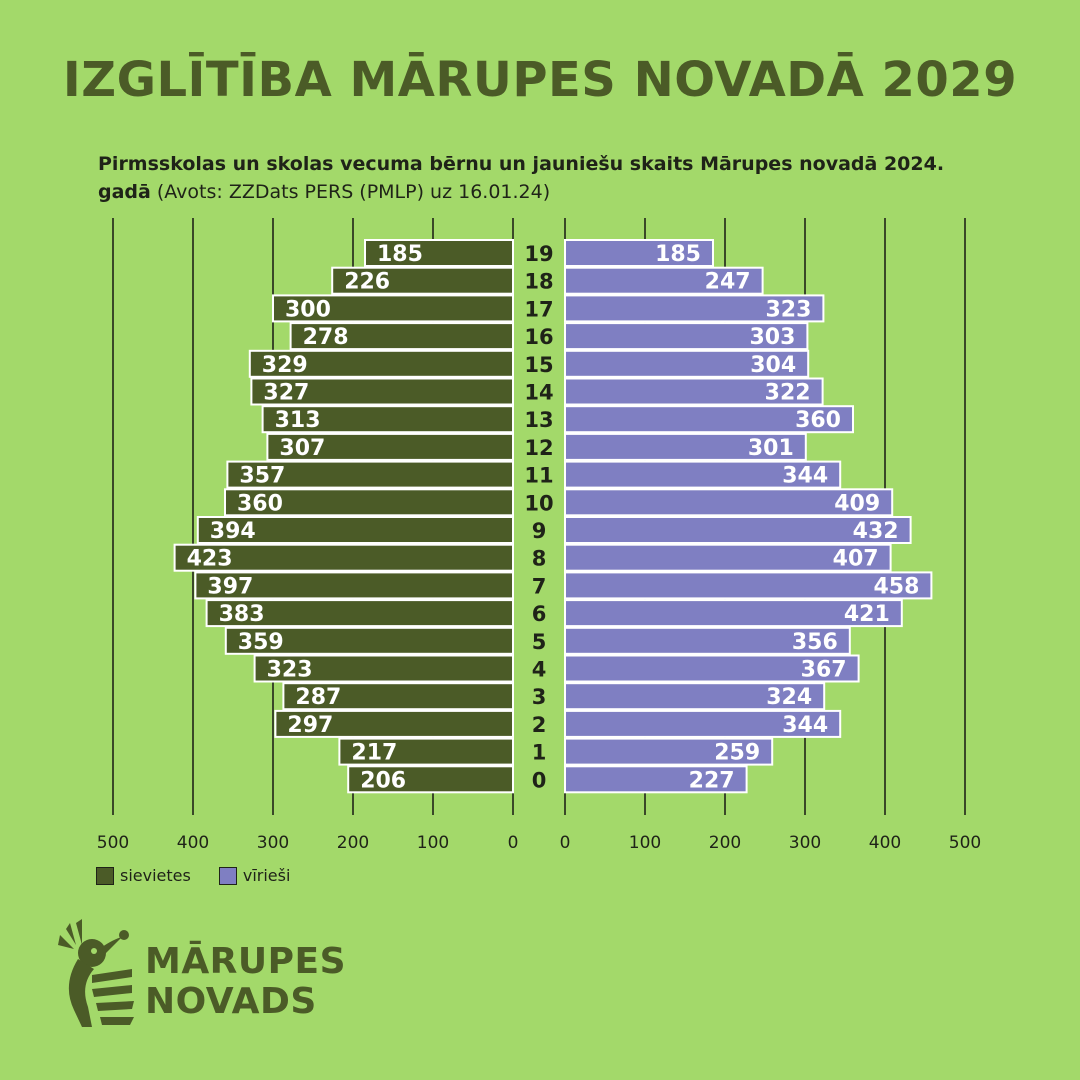 The width and height of the screenshot is (1080, 1080). I want to click on tick-label-right: 400, so click(885, 843).